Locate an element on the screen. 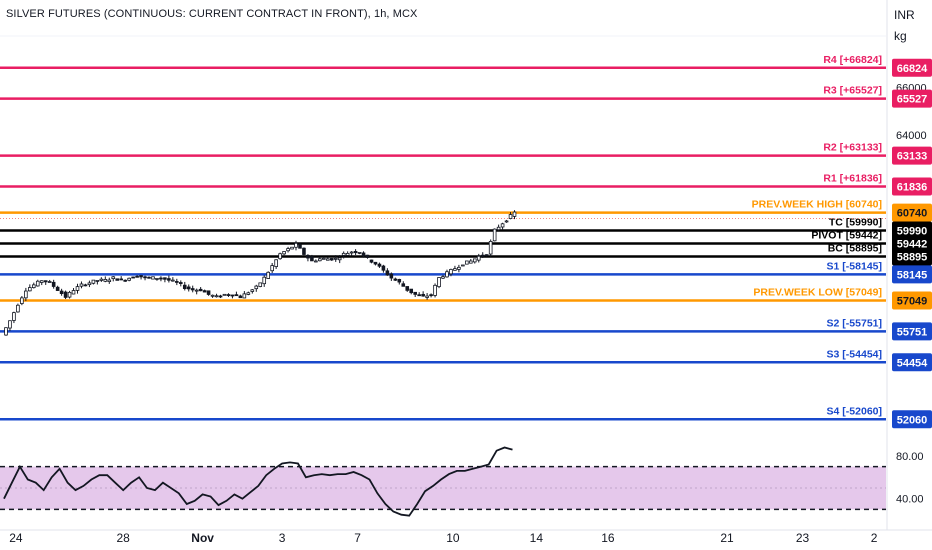 Image resolution: width=932 pixels, height=550 pixels. level-badge-text: 65527 is located at coordinates (912, 100).